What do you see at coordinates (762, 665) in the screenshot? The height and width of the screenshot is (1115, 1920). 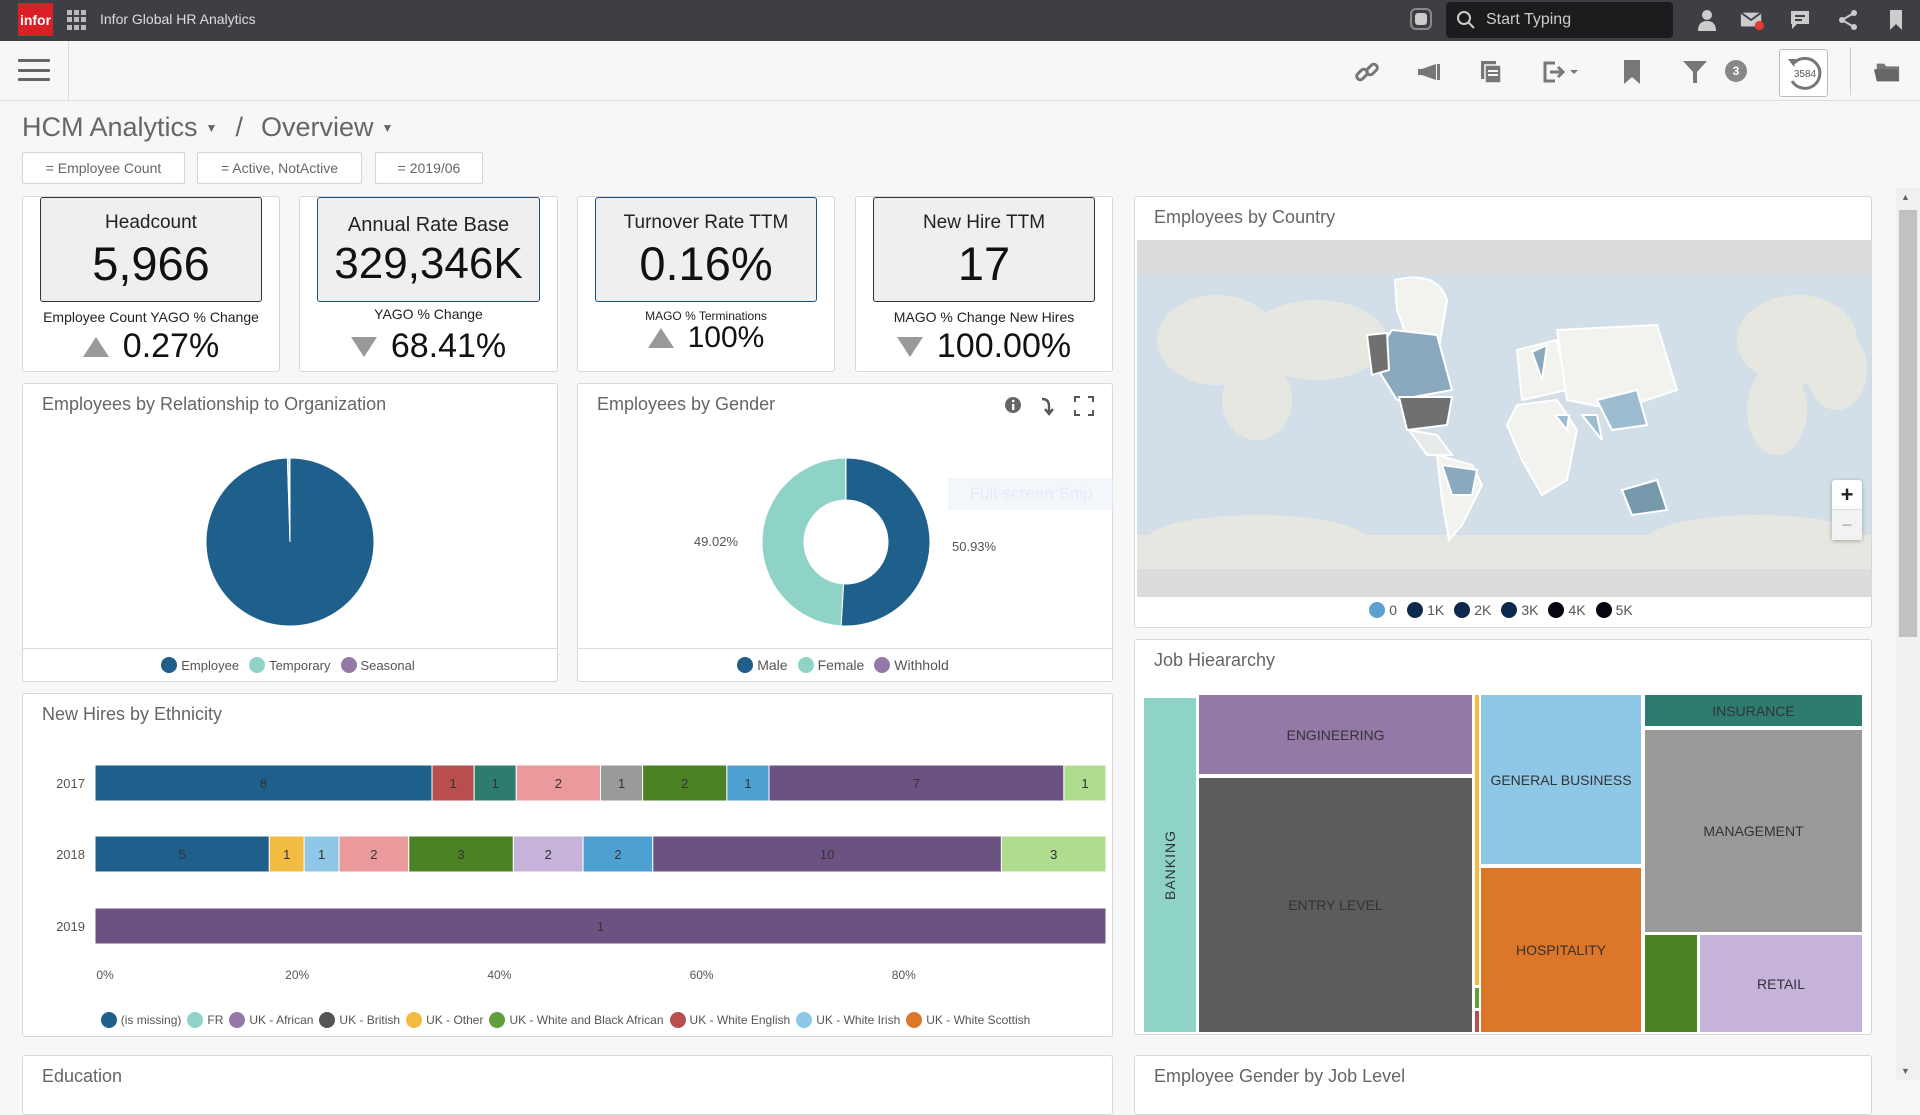 I see `legend-item: Male` at bounding box center [762, 665].